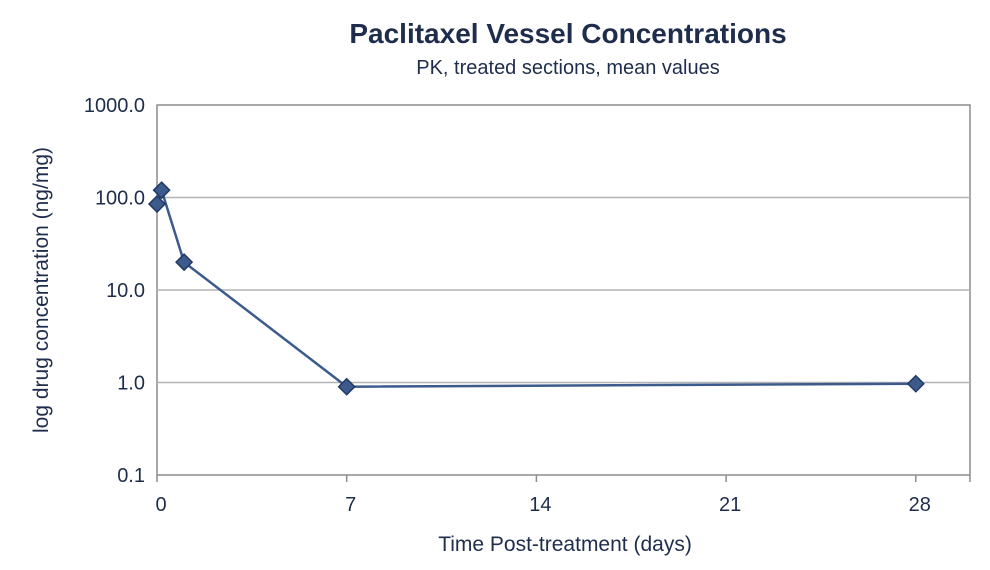 This screenshot has height=570, width=990. What do you see at coordinates (730, 505) in the screenshot?
I see `x-tick-label: 21` at bounding box center [730, 505].